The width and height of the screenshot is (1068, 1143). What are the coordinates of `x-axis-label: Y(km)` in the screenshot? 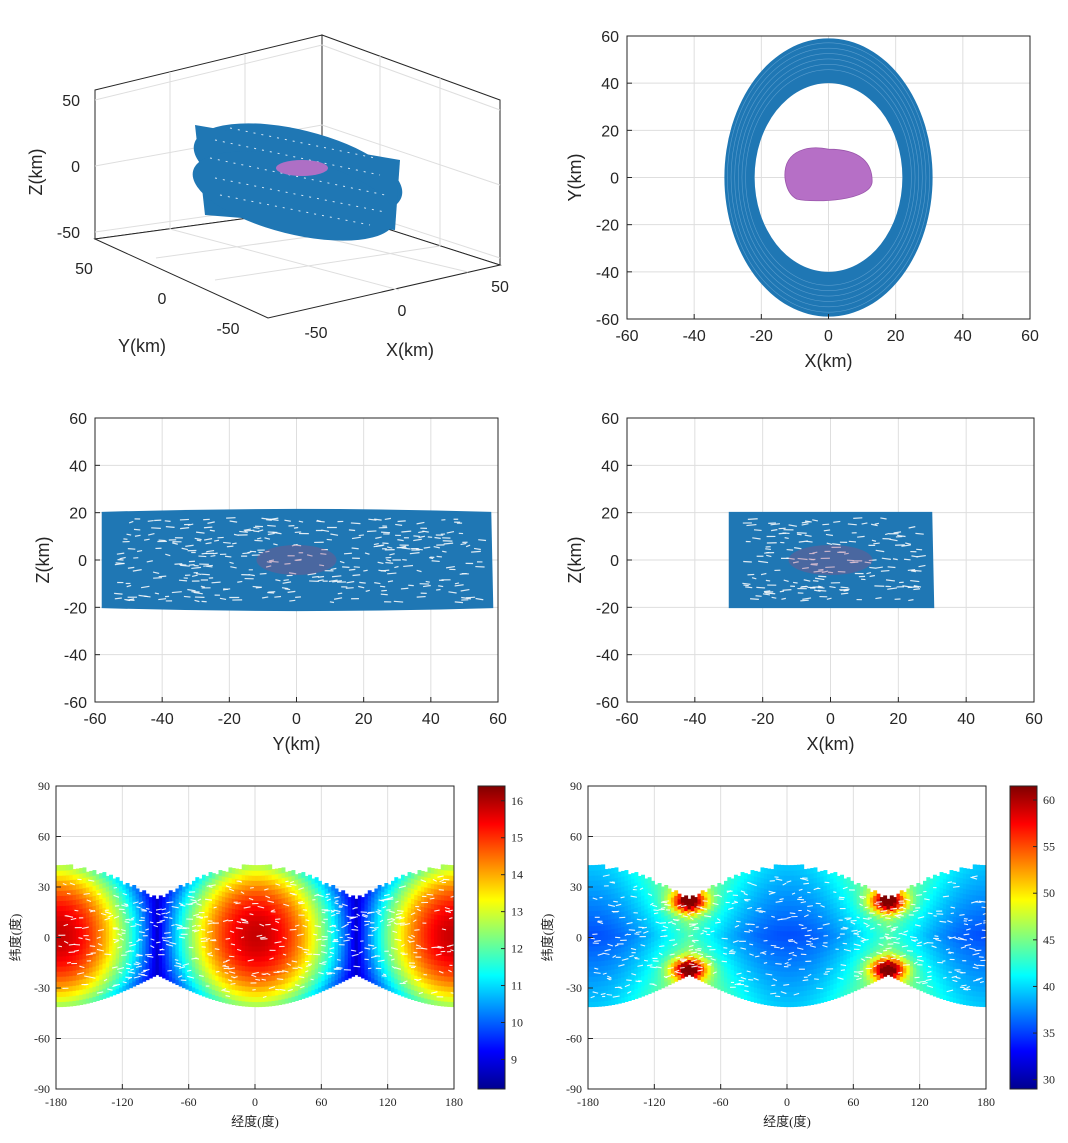 It's located at (297, 744).